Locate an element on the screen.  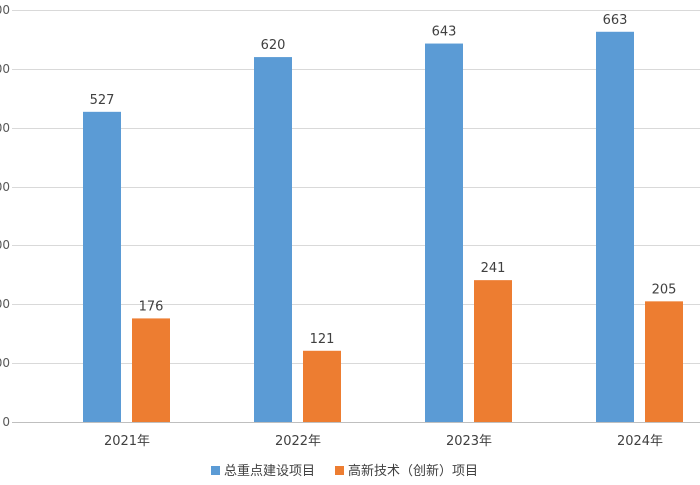
legend-label: 总重点建设项目 is located at coordinates (269, 471).